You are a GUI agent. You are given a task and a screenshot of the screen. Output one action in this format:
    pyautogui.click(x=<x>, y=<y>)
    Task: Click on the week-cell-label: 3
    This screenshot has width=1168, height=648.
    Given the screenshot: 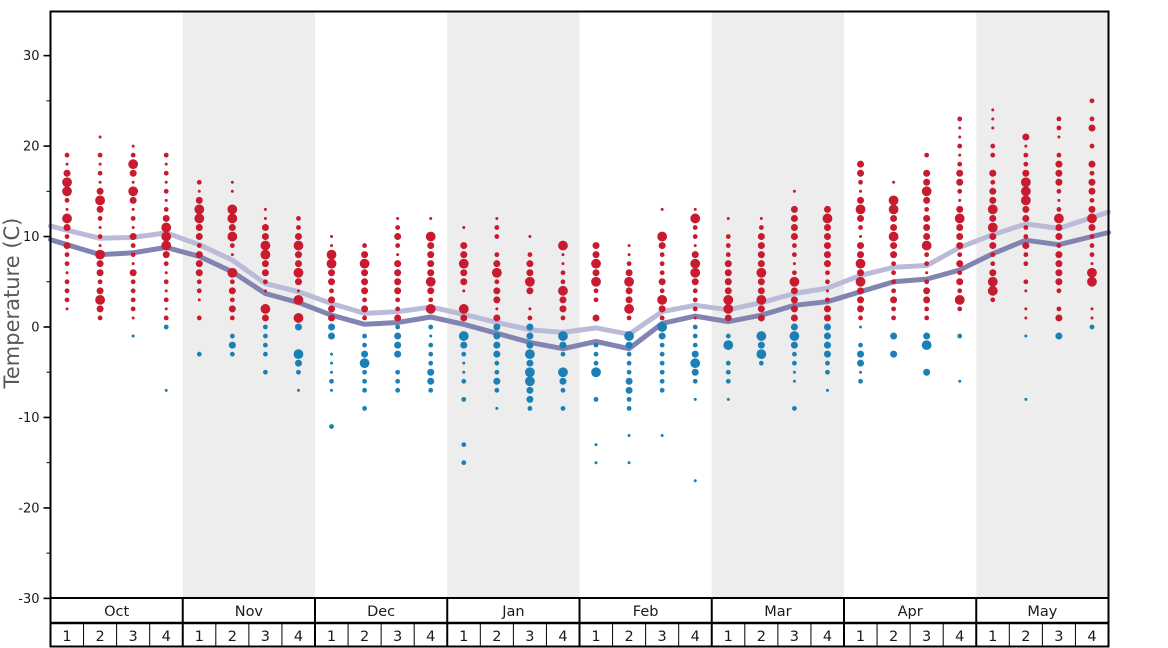 What is the action you would take?
    pyautogui.click(x=133, y=637)
    